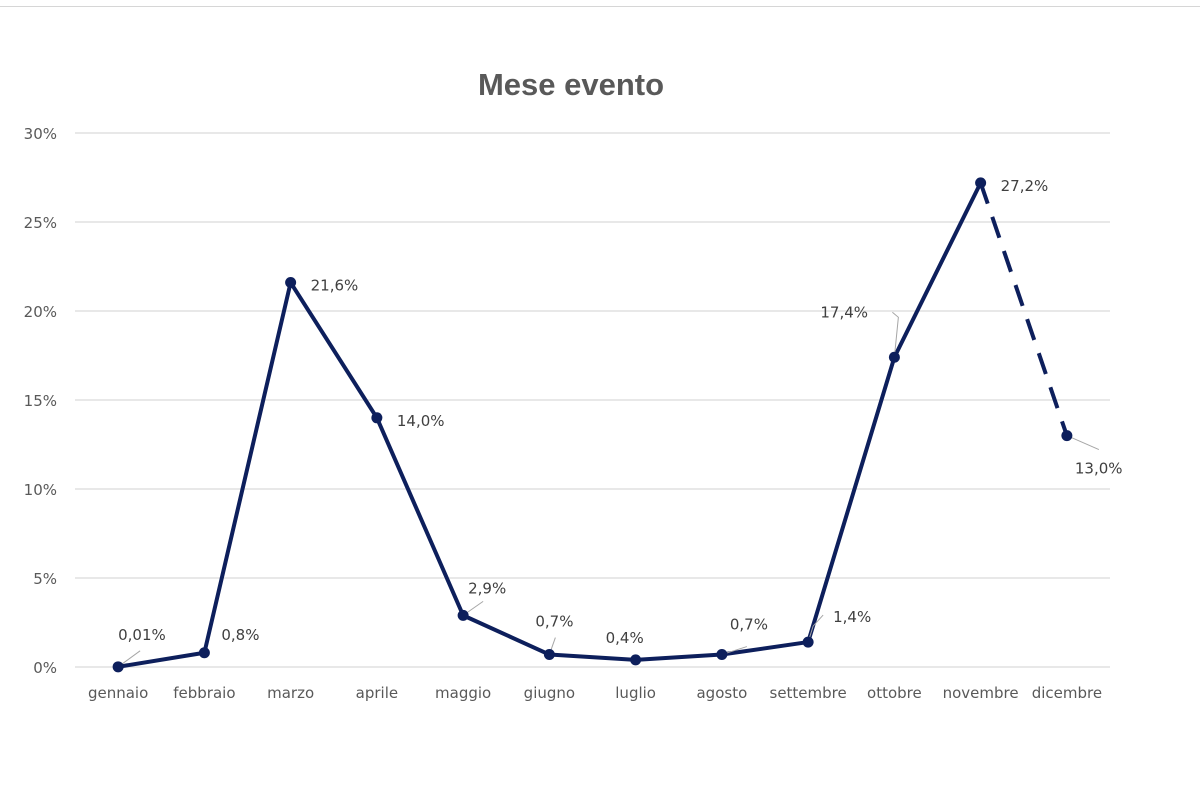 The width and height of the screenshot is (1200, 787). What do you see at coordinates (204, 693) in the screenshot?
I see `x-tick-label: febbraio` at bounding box center [204, 693].